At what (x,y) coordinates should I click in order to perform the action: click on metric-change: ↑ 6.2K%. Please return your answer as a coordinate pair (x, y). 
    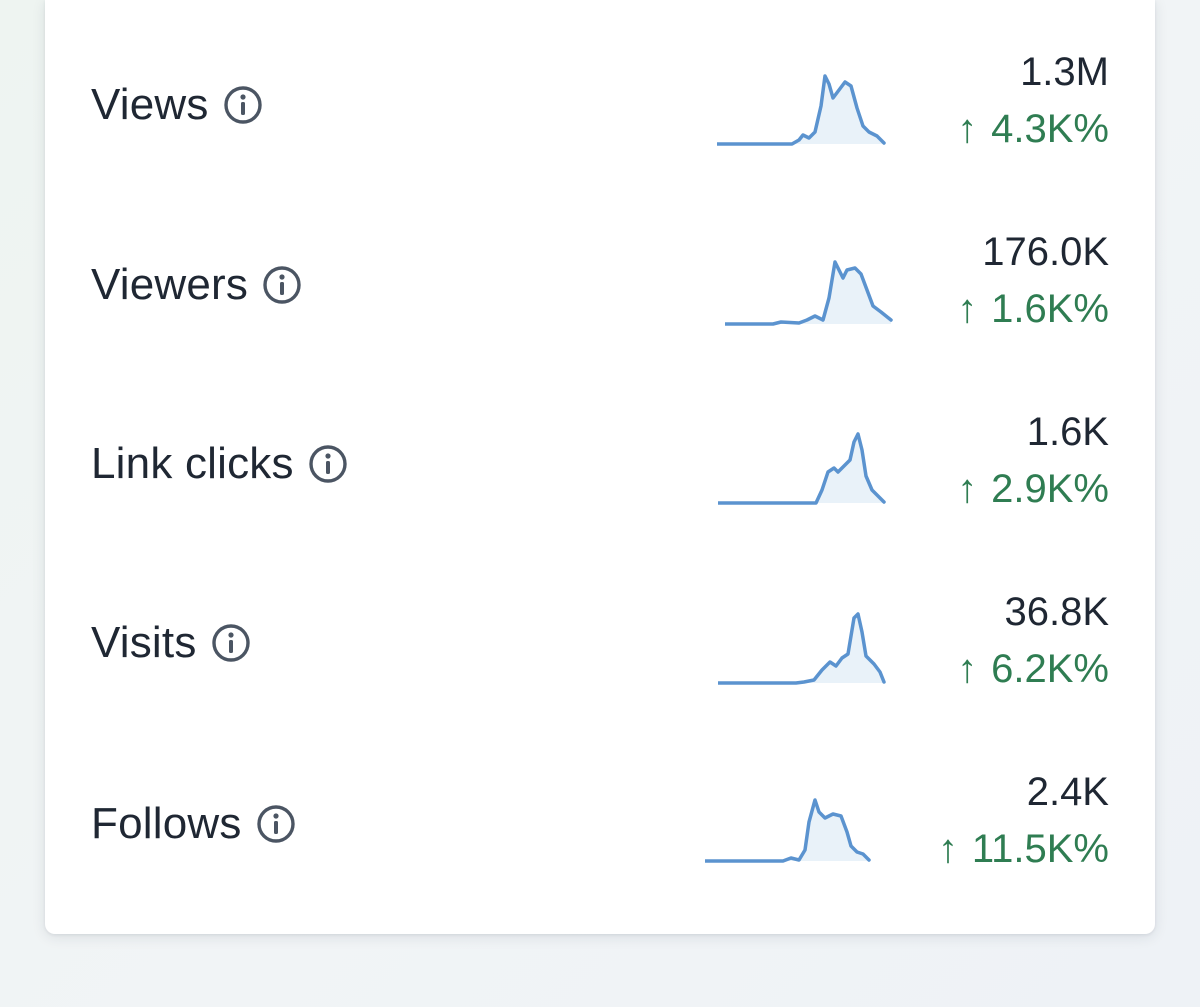
    Looking at the image, I should click on (1033, 669).